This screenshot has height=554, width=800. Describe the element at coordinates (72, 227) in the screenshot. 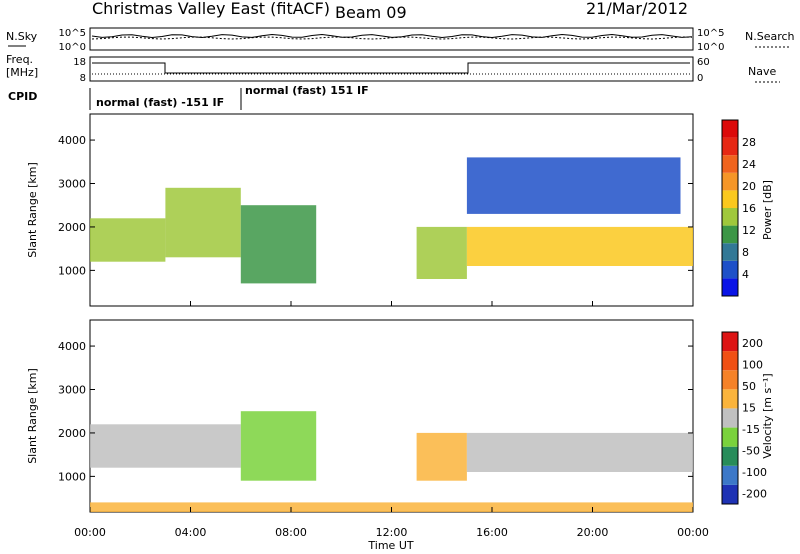

I see `power-ytick-label-1: 2000` at that location.